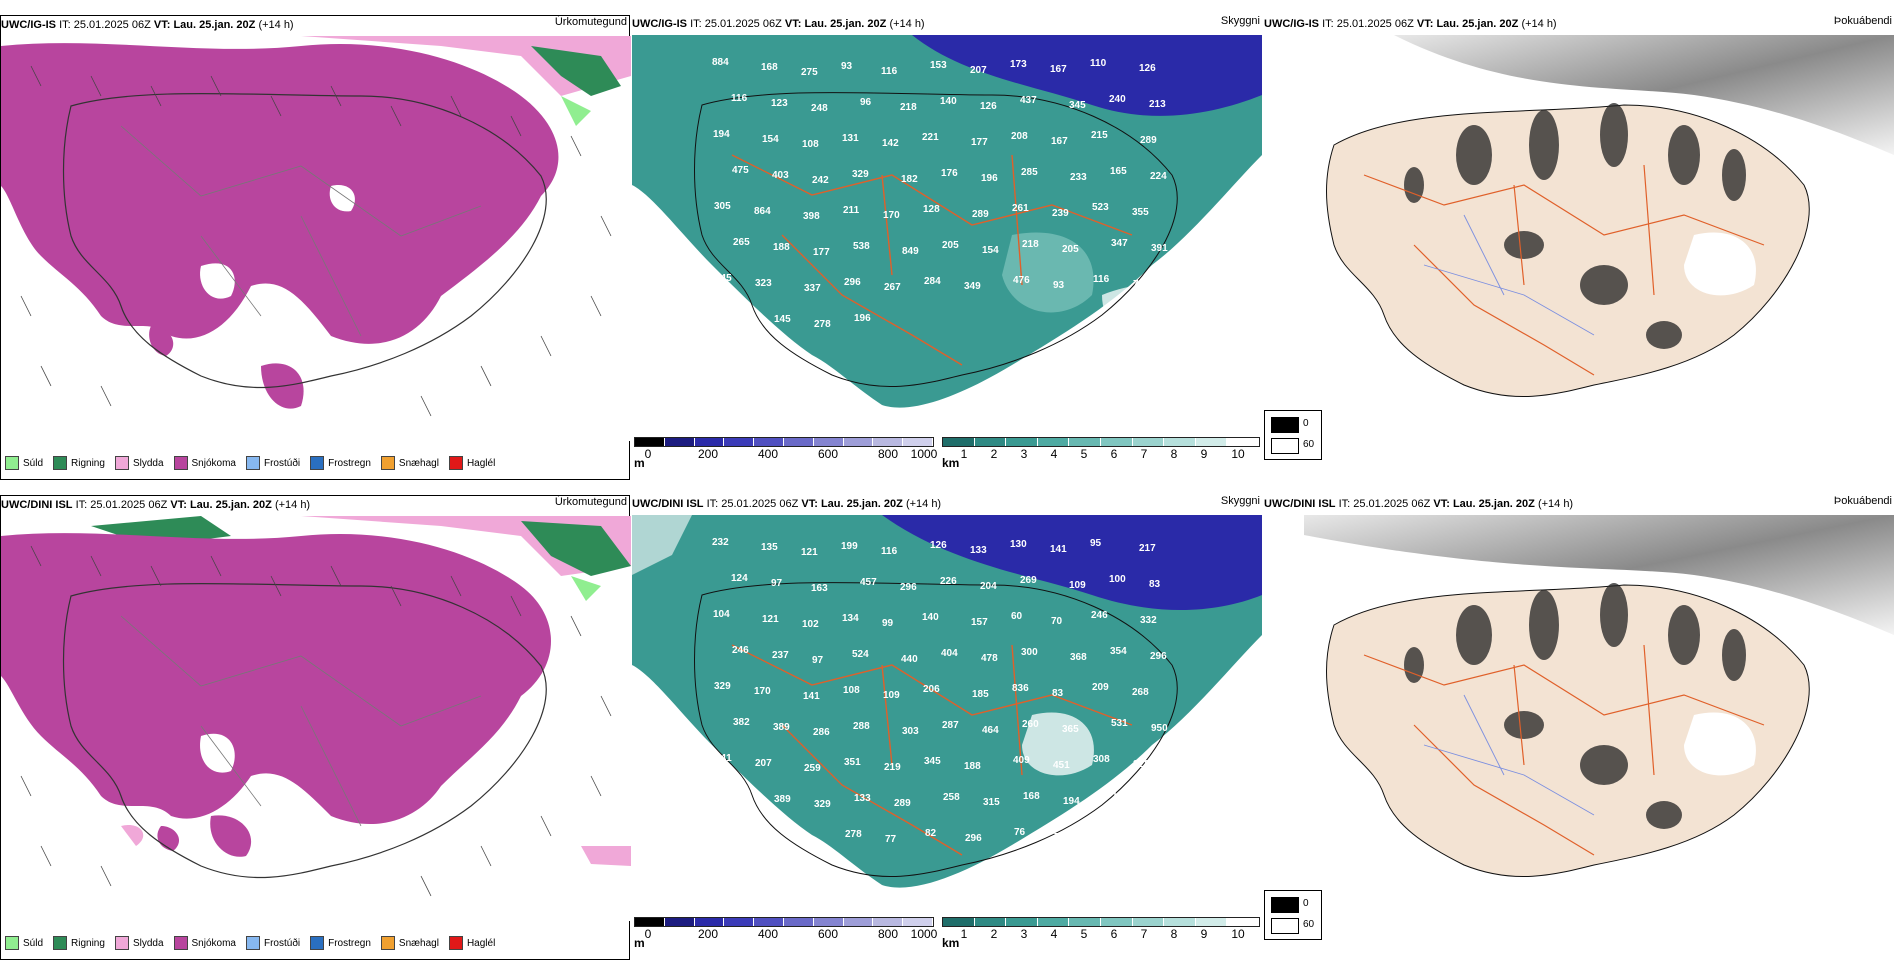 This screenshot has width=1900, height=960. I want to click on visibility-value-label: 142, so click(890, 143).